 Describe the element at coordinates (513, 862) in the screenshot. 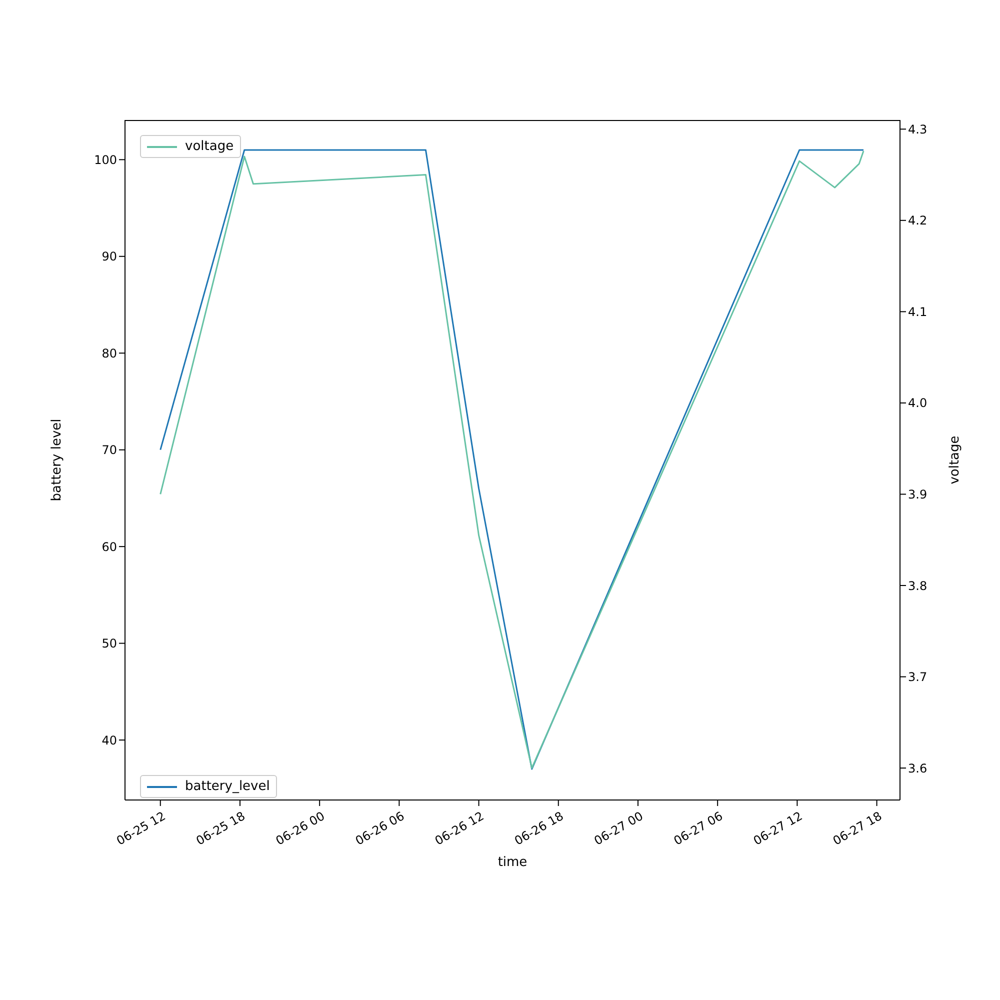

I see `x-axis-title: time` at that location.